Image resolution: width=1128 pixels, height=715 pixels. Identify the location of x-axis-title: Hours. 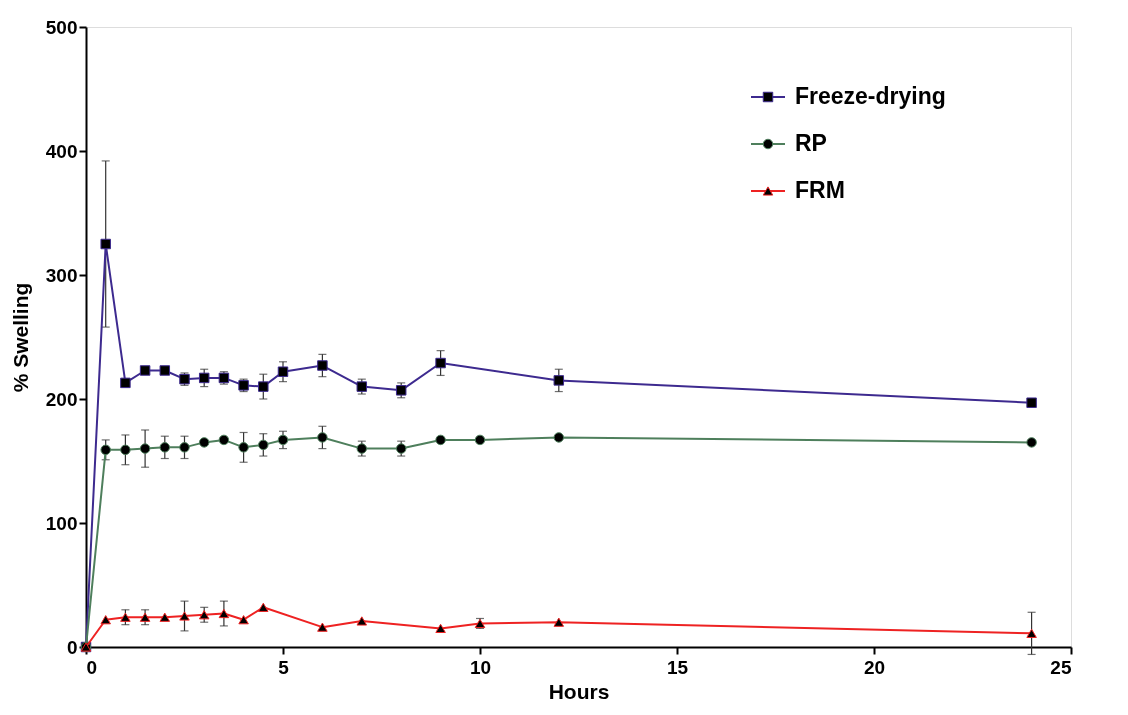
(579, 691).